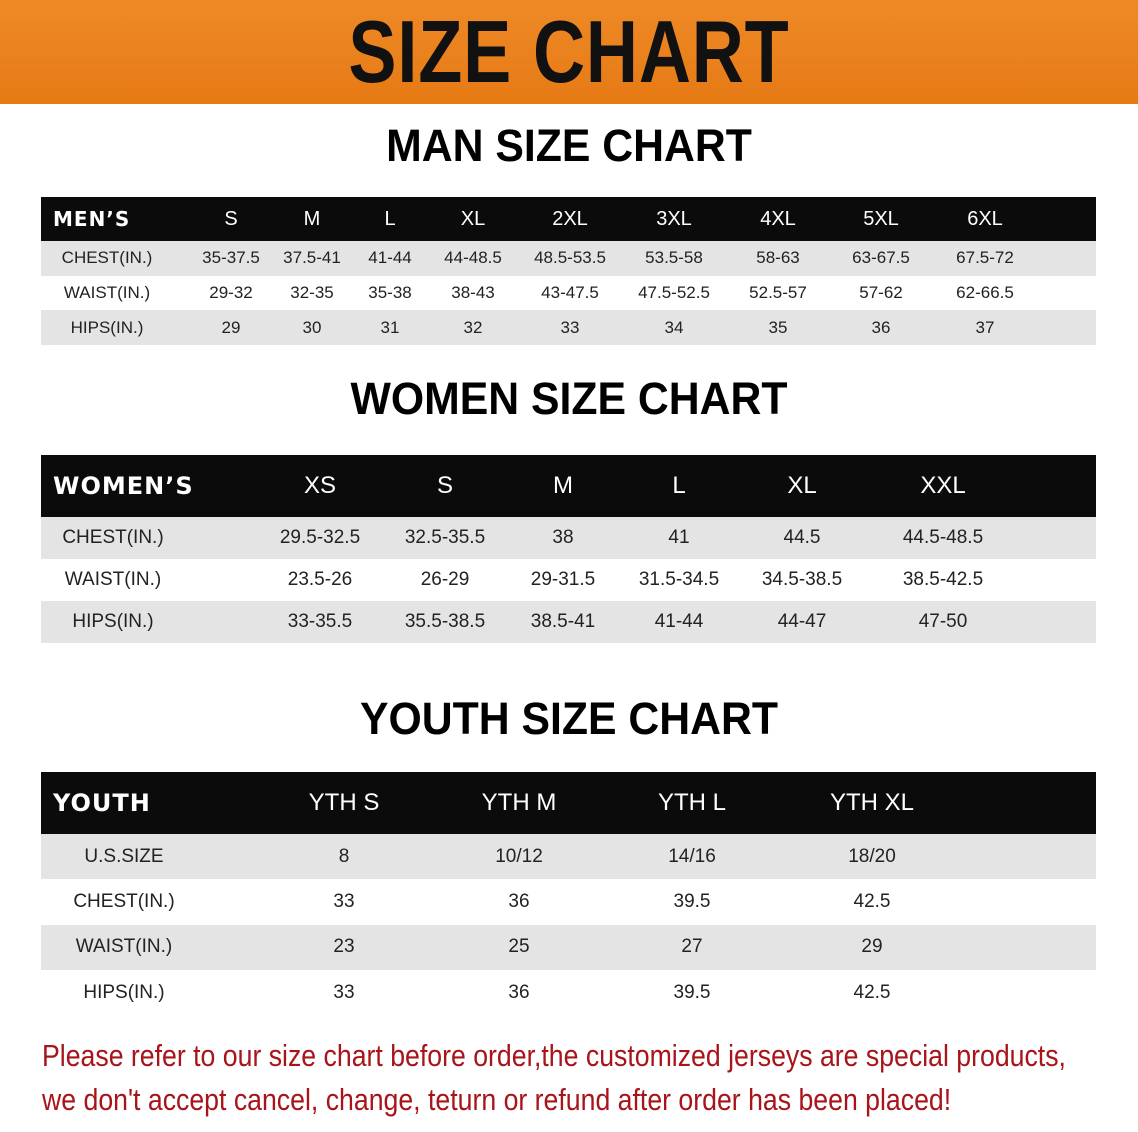 The image size is (1138, 1132). What do you see at coordinates (445, 537) in the screenshot?
I see `measurement-cell: 32.5-35.5` at bounding box center [445, 537].